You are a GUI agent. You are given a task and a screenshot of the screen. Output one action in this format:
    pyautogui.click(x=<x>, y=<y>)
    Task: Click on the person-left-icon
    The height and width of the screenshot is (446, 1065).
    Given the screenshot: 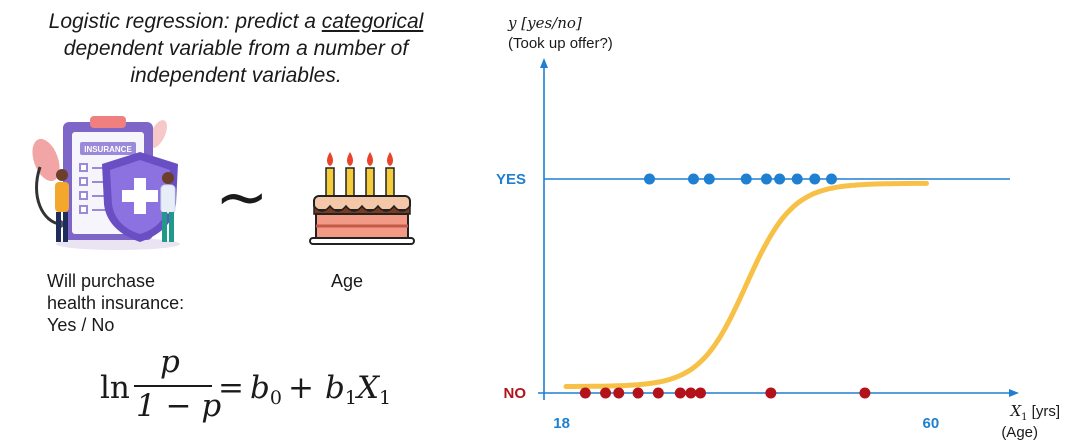 What is the action you would take?
    pyautogui.click(x=62, y=205)
    